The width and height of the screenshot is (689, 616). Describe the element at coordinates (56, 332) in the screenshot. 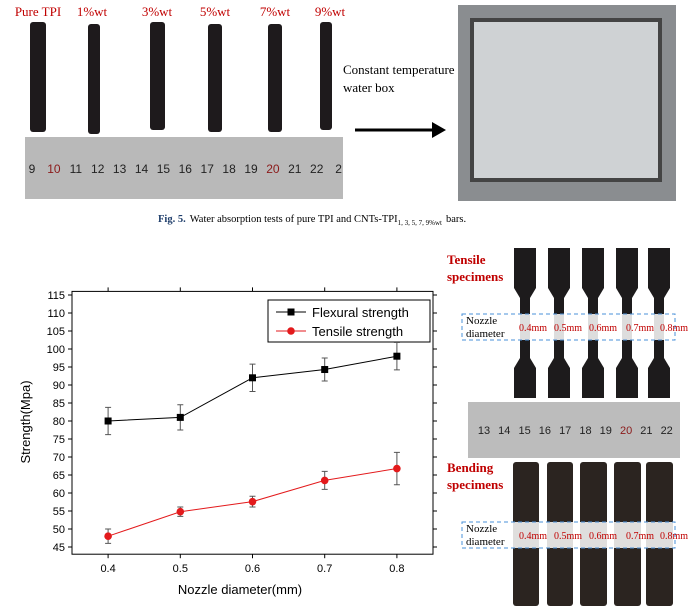

I see `y-tick-label: 105` at that location.